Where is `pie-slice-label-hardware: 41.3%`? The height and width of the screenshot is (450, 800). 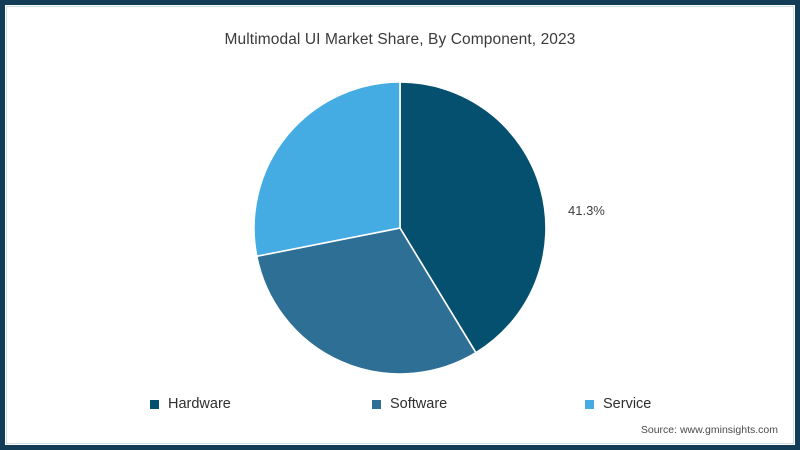 pie-slice-label-hardware: 41.3% is located at coordinates (586, 210).